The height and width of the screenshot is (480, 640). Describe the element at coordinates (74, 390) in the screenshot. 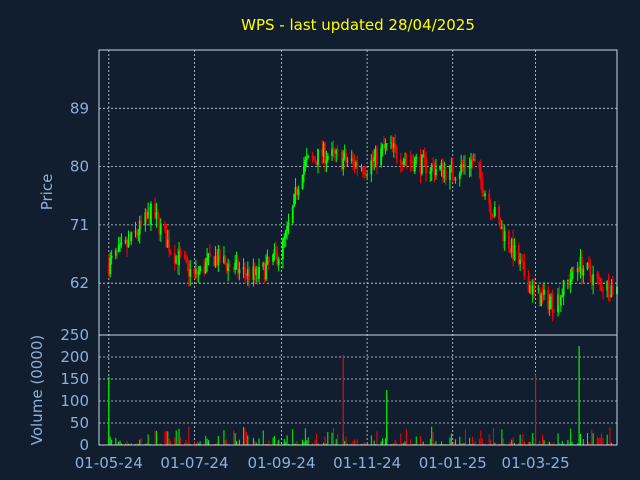

I see `volume-tick-labels: 0 50 100 150 200 250` at that location.